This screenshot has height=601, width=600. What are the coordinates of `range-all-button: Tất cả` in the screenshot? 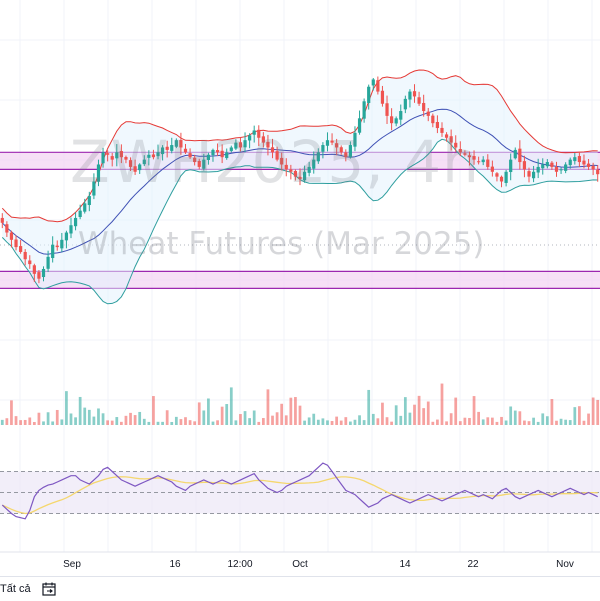 It's located at (15, 589).